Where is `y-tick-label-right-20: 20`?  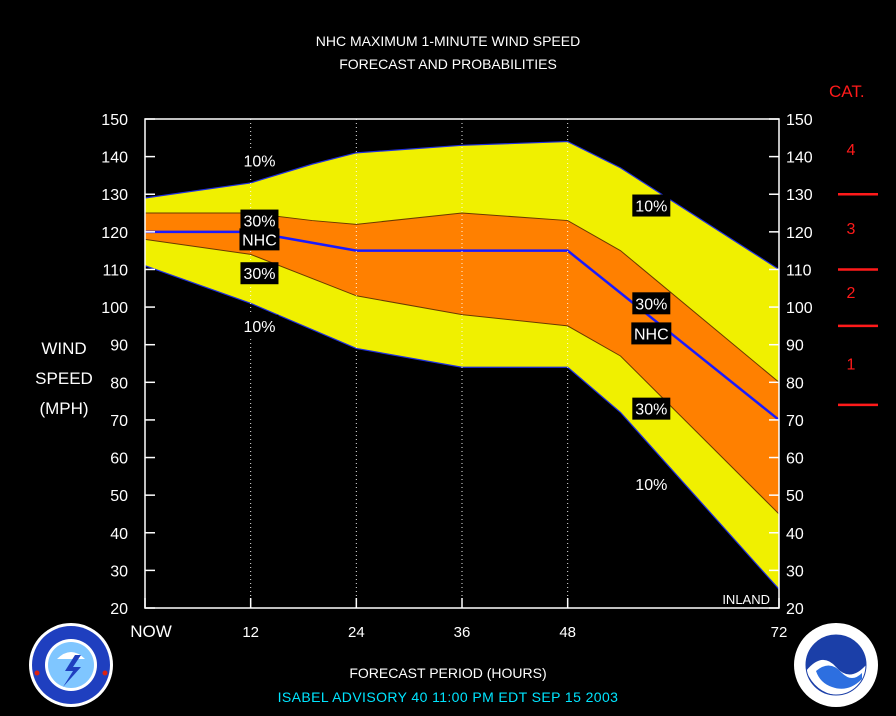
y-tick-label-right-20: 20 is located at coordinates (795, 609).